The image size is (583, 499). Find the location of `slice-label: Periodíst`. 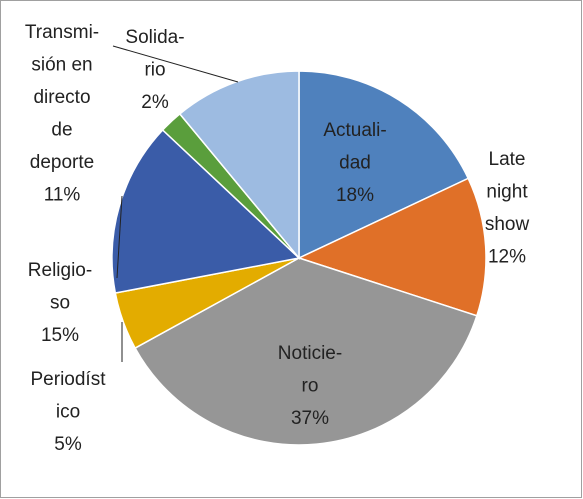

slice-label: Periodíst is located at coordinates (69, 379).